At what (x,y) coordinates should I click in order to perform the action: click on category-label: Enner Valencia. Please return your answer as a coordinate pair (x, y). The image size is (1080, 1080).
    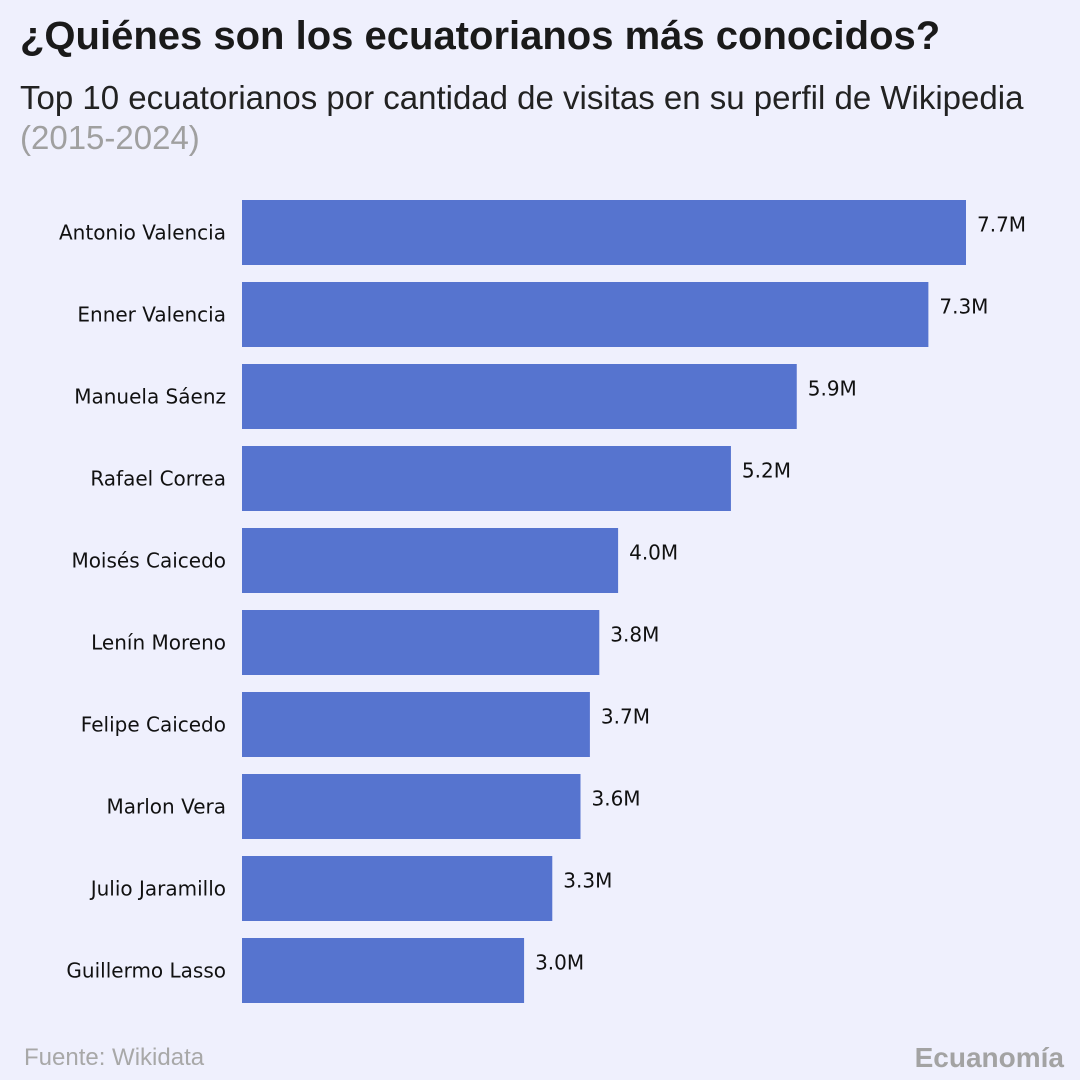
    Looking at the image, I should click on (151, 315).